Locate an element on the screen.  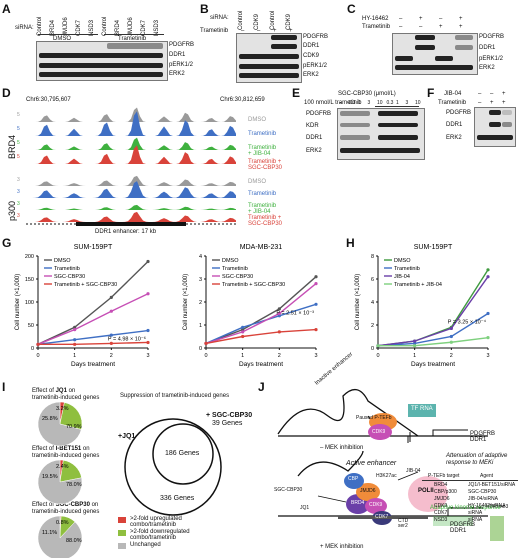
y-tick-label: 150 is located at coordinates (29, 280).